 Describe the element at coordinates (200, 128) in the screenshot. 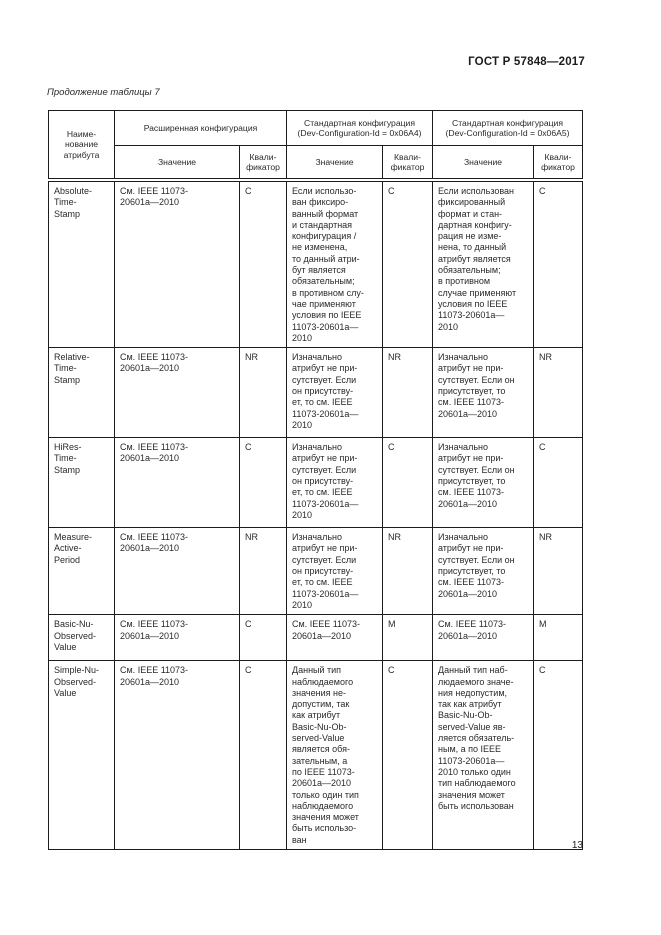

I see `header-group-extended-config: Расширенная конфигурация` at that location.